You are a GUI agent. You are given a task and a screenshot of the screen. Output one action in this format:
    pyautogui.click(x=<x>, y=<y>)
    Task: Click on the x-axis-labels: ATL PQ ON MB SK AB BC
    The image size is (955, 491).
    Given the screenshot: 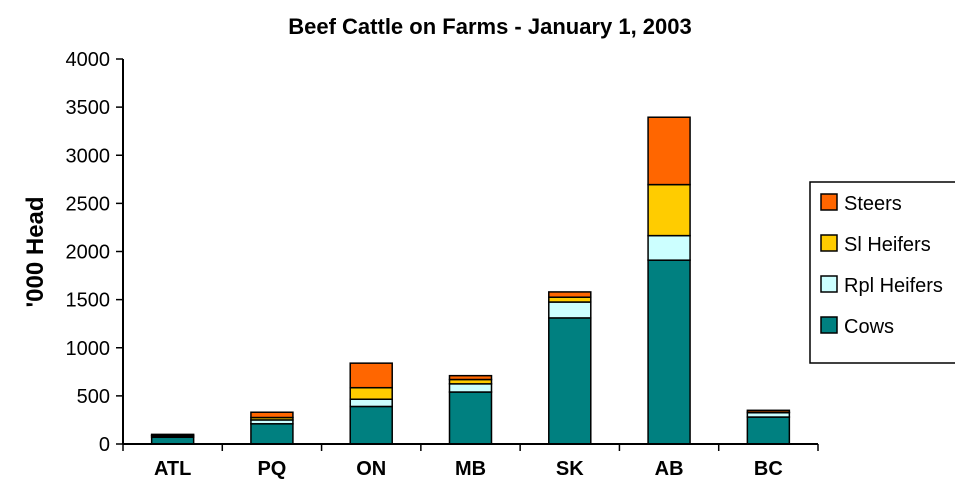 What is the action you would take?
    pyautogui.click(x=468, y=469)
    